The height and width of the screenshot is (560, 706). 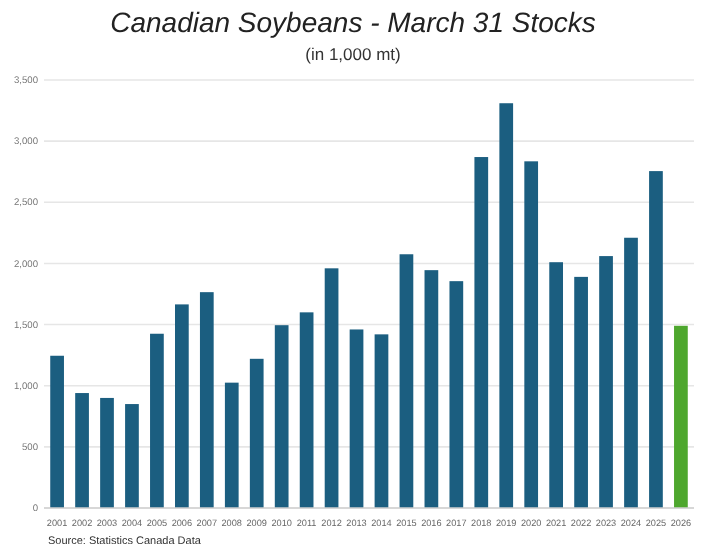 I want to click on chart-title: Canadian Soybeans - March 31 Stocks, so click(x=353, y=22).